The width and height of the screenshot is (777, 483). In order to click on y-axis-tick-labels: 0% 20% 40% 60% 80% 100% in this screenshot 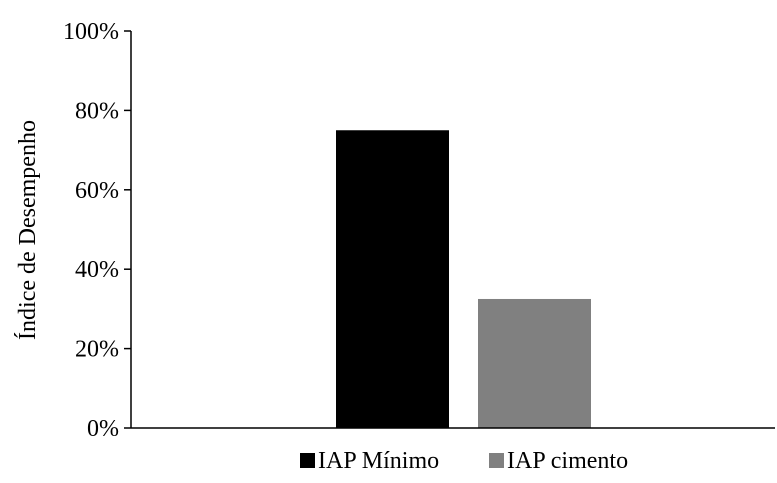, I will do `click(91, 230)`.